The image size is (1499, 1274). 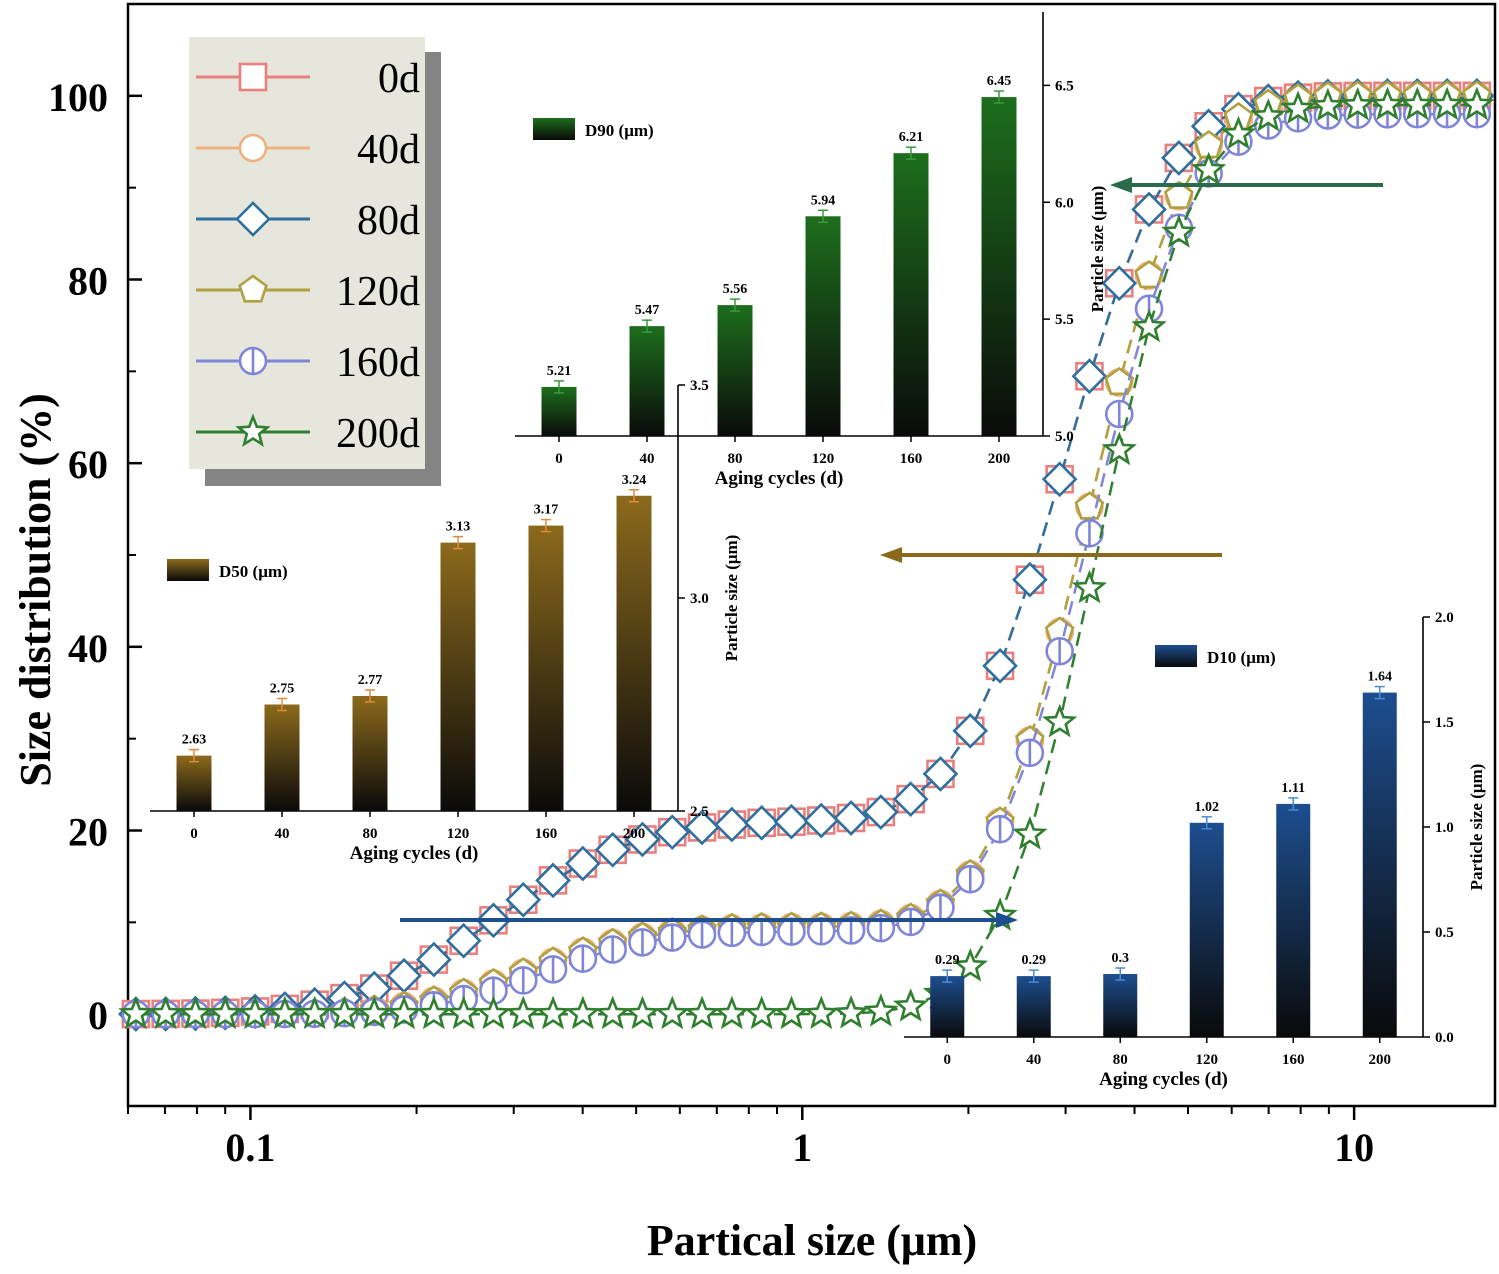 What do you see at coordinates (378, 363) in the screenshot?
I see `legend-label: 160d` at bounding box center [378, 363].